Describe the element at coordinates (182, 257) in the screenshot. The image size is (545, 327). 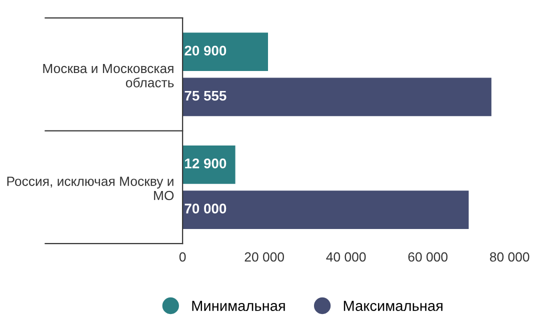
I see `x-tick-label: 0` at that location.